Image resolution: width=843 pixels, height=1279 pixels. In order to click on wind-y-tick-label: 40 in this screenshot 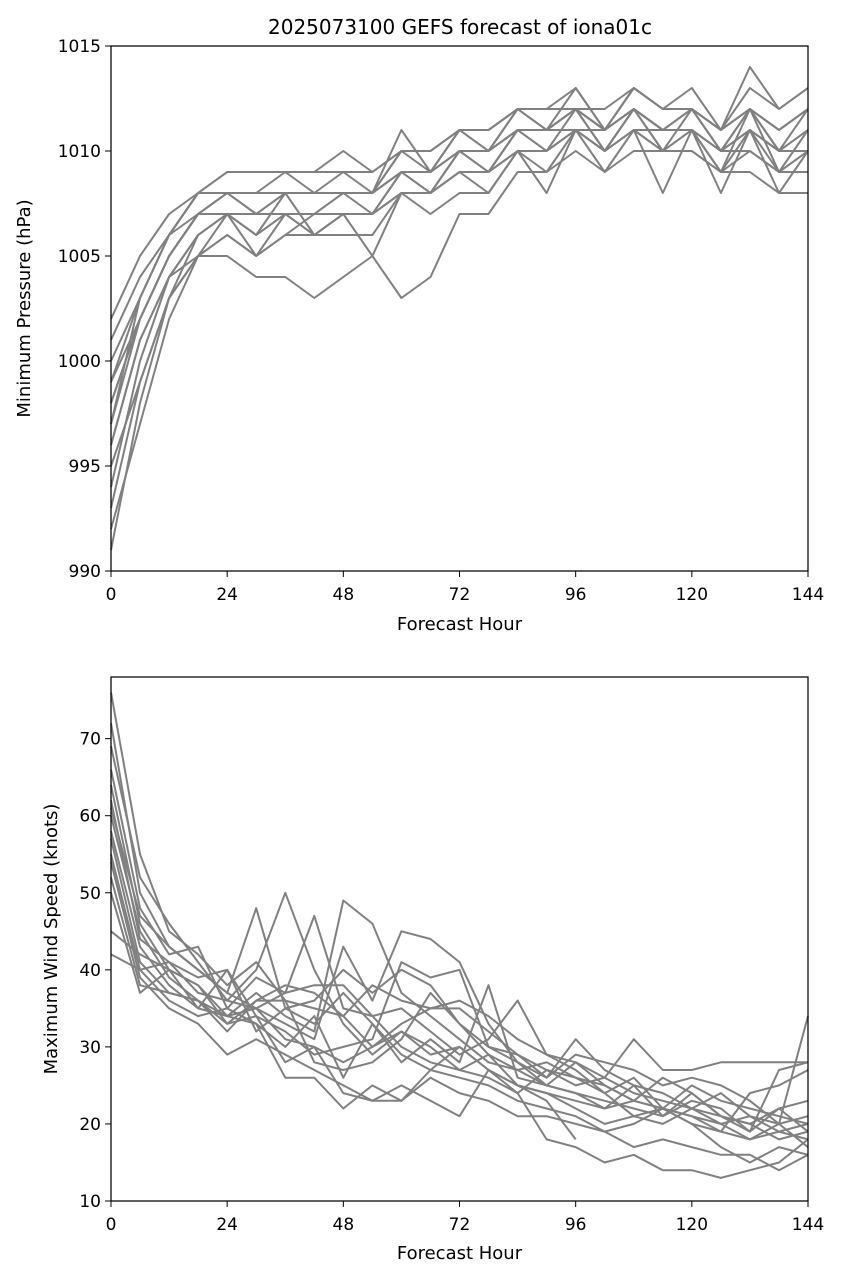, I will do `click(90, 971)`.